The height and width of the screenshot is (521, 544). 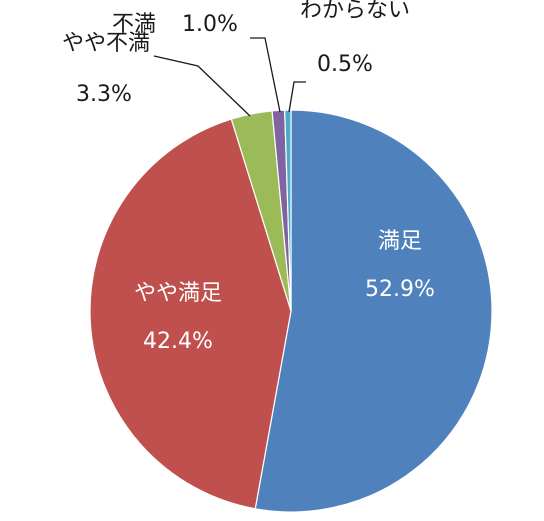 What do you see at coordinates (210, 24) in the screenshot?
I see `slice-value-3: 1.0%` at bounding box center [210, 24].